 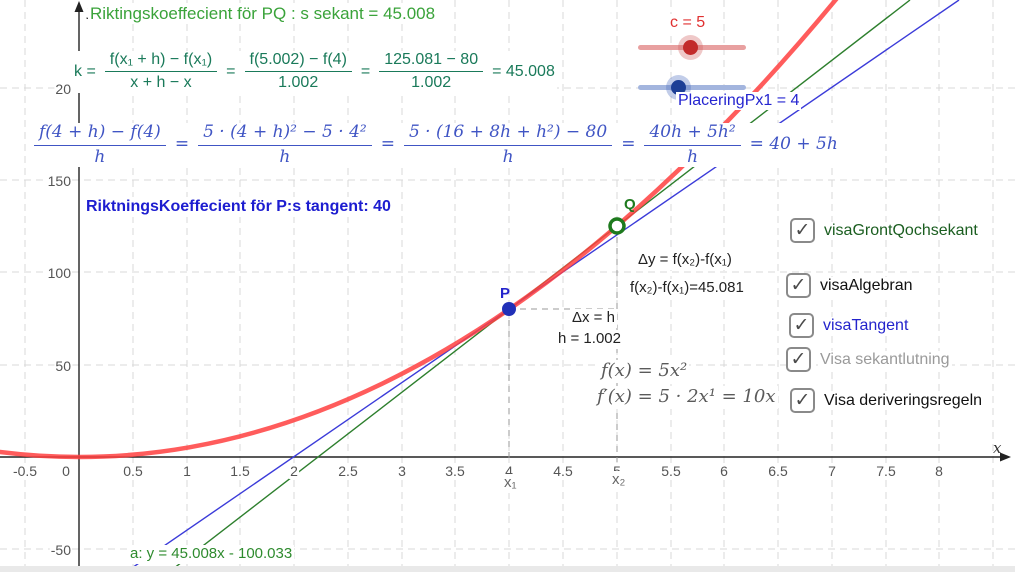 What do you see at coordinates (63, 366) in the screenshot?
I see `y-axis-tick-label: 50` at bounding box center [63, 366].